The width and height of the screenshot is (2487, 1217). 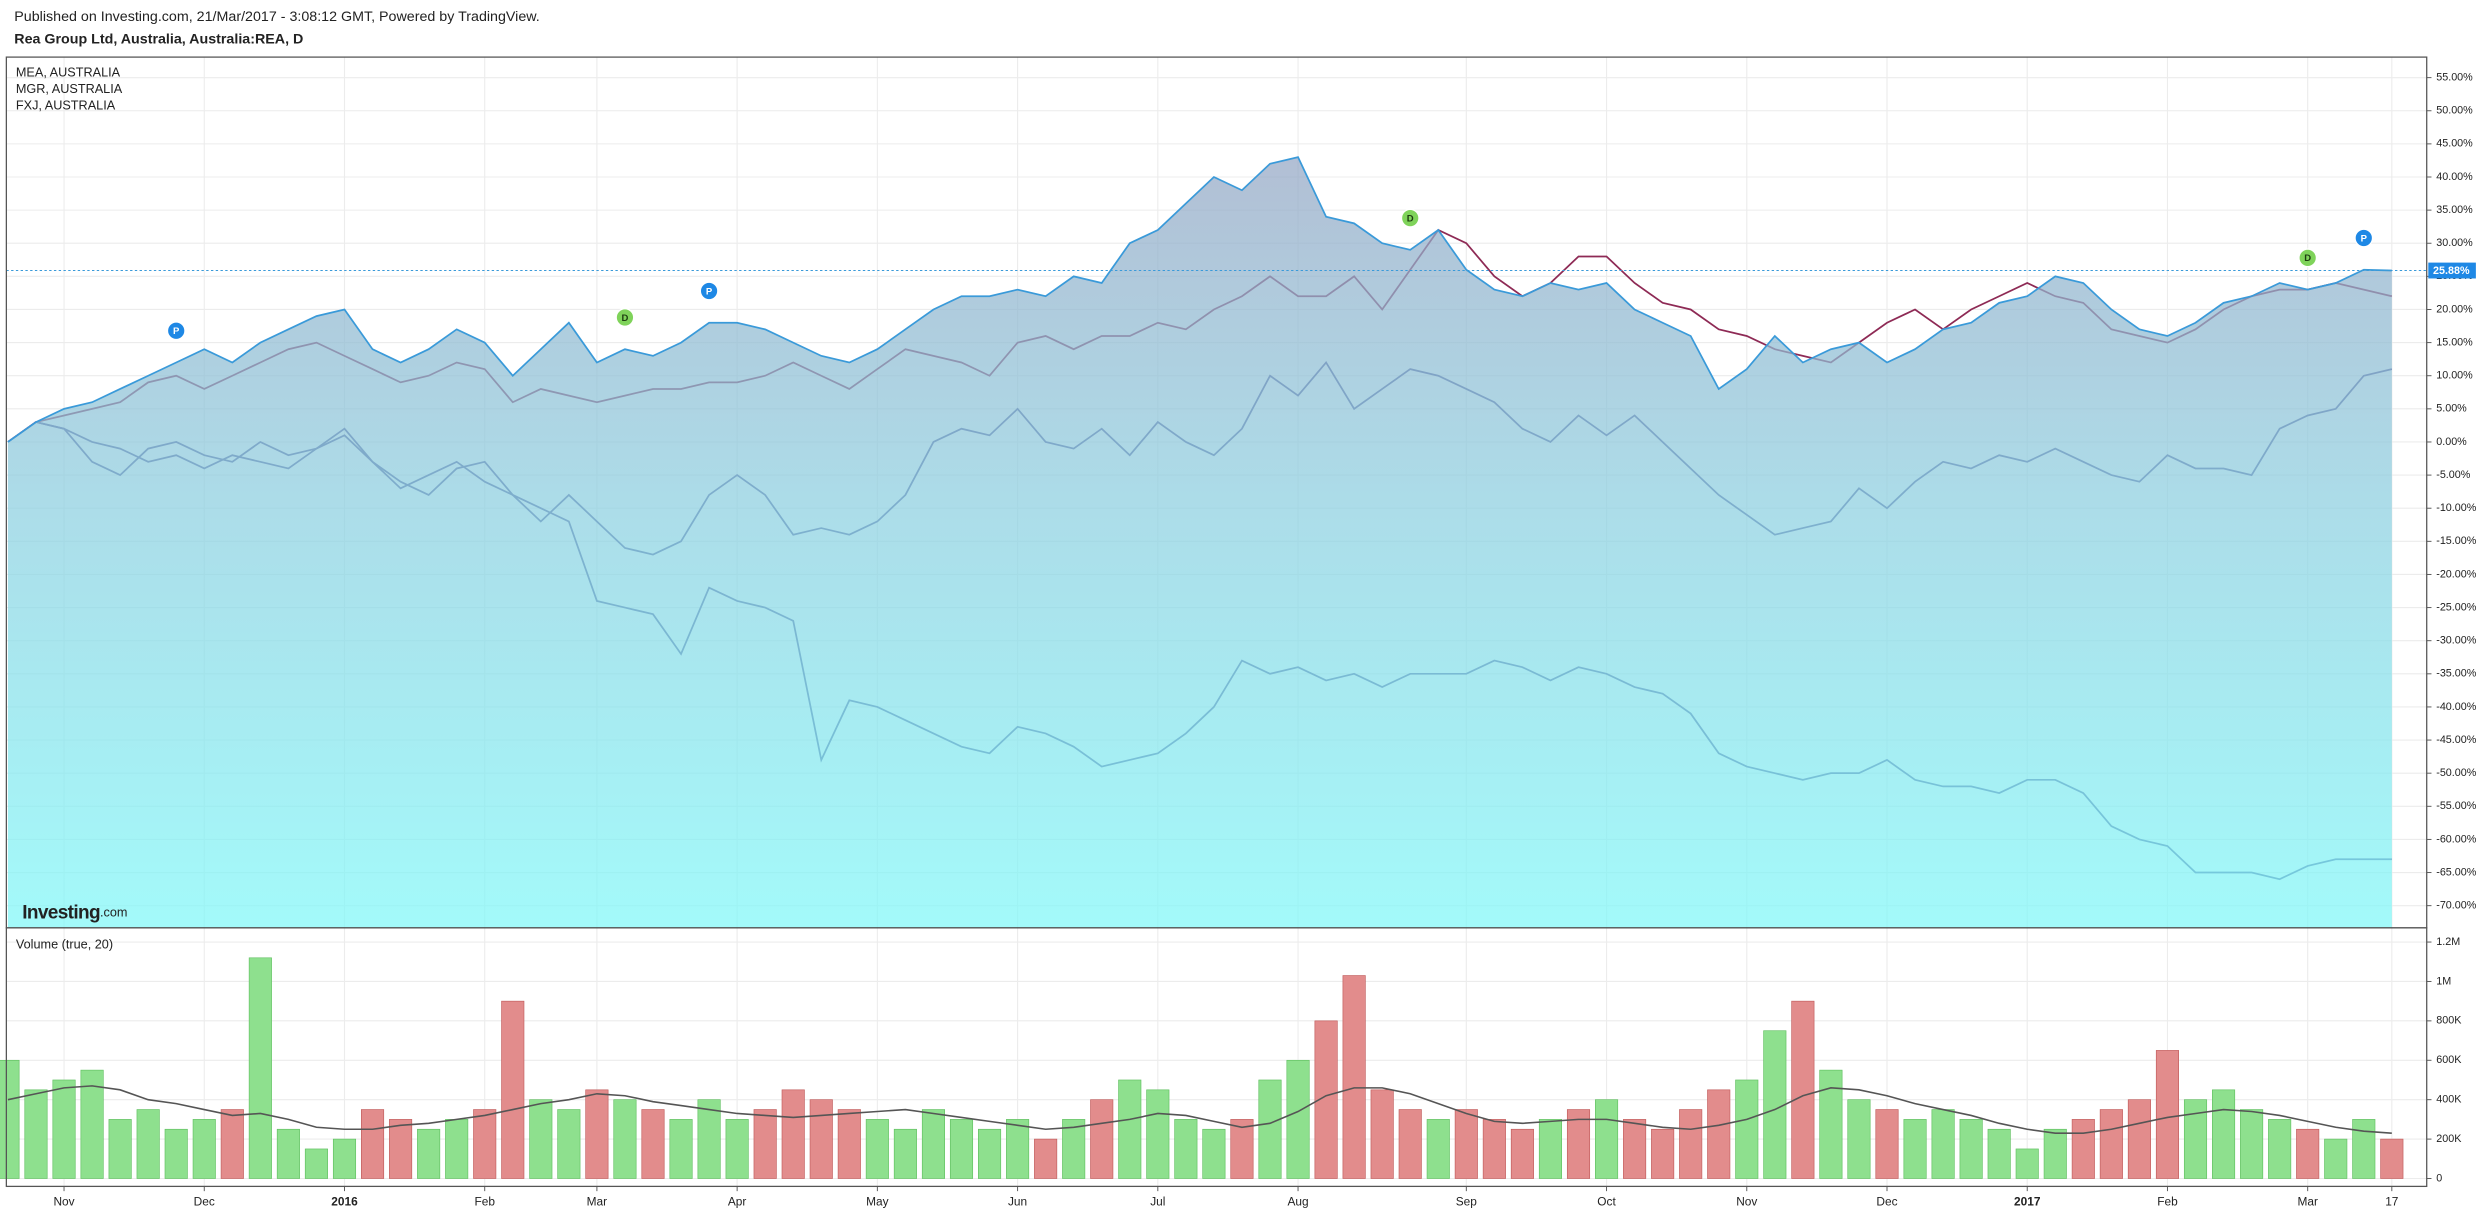 I want to click on y-tick-label: 800K, so click(x=2449, y=1021).